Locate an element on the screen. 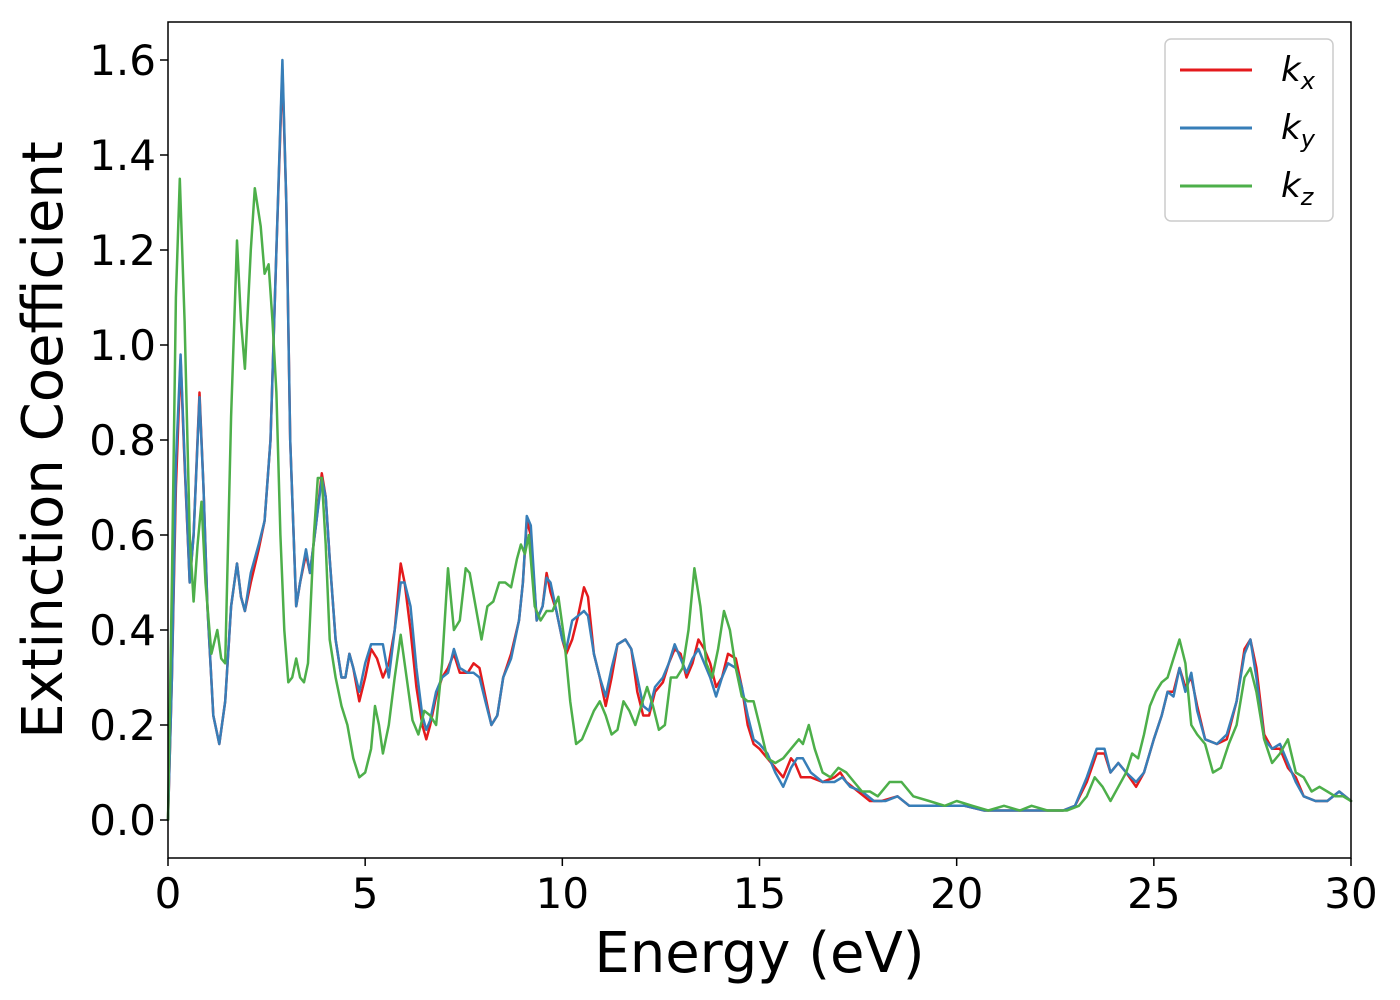 Image resolution: width=1400 pixels, height=1000 pixels. x-axis: 0 5 10 15 20 25 30 is located at coordinates (766, 888).